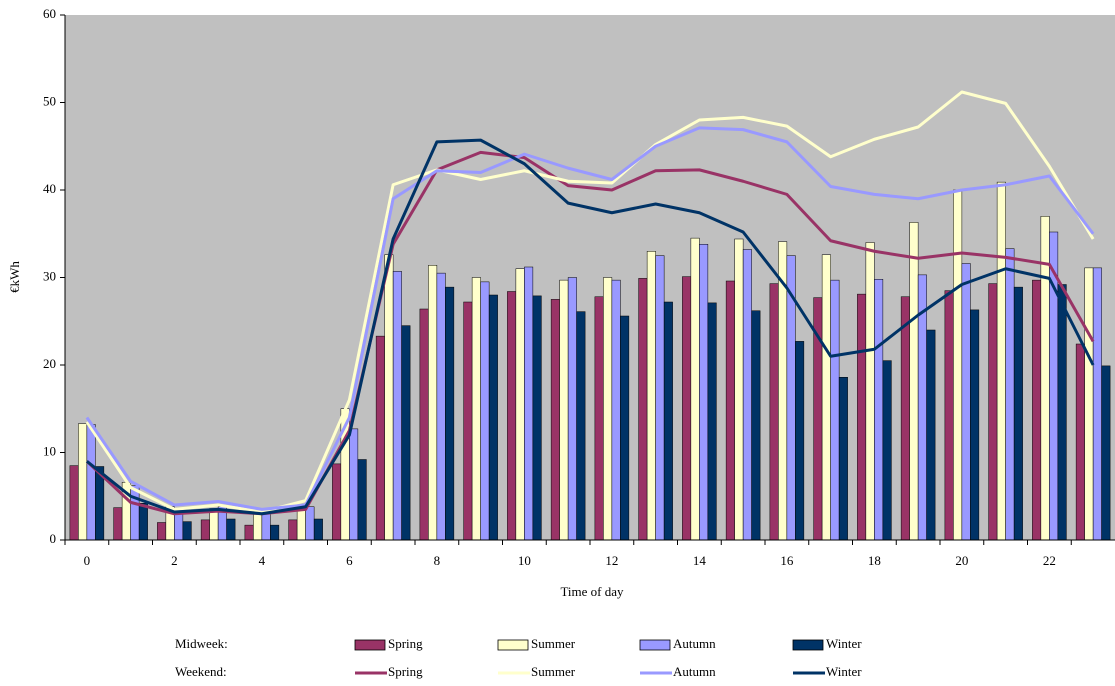  What do you see at coordinates (87, 560) in the screenshot?
I see `x-tick-label: 0` at bounding box center [87, 560].